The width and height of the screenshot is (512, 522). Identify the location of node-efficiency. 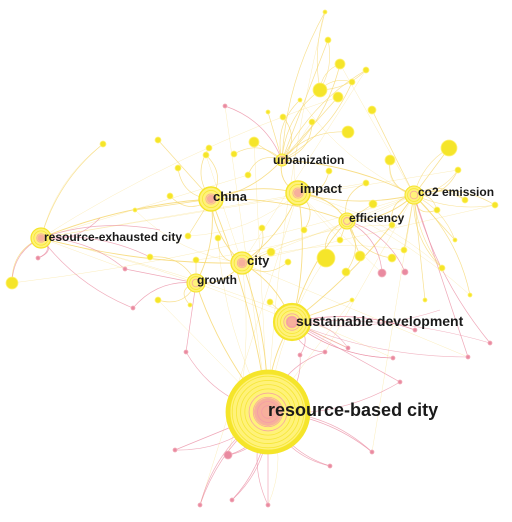
(347, 221).